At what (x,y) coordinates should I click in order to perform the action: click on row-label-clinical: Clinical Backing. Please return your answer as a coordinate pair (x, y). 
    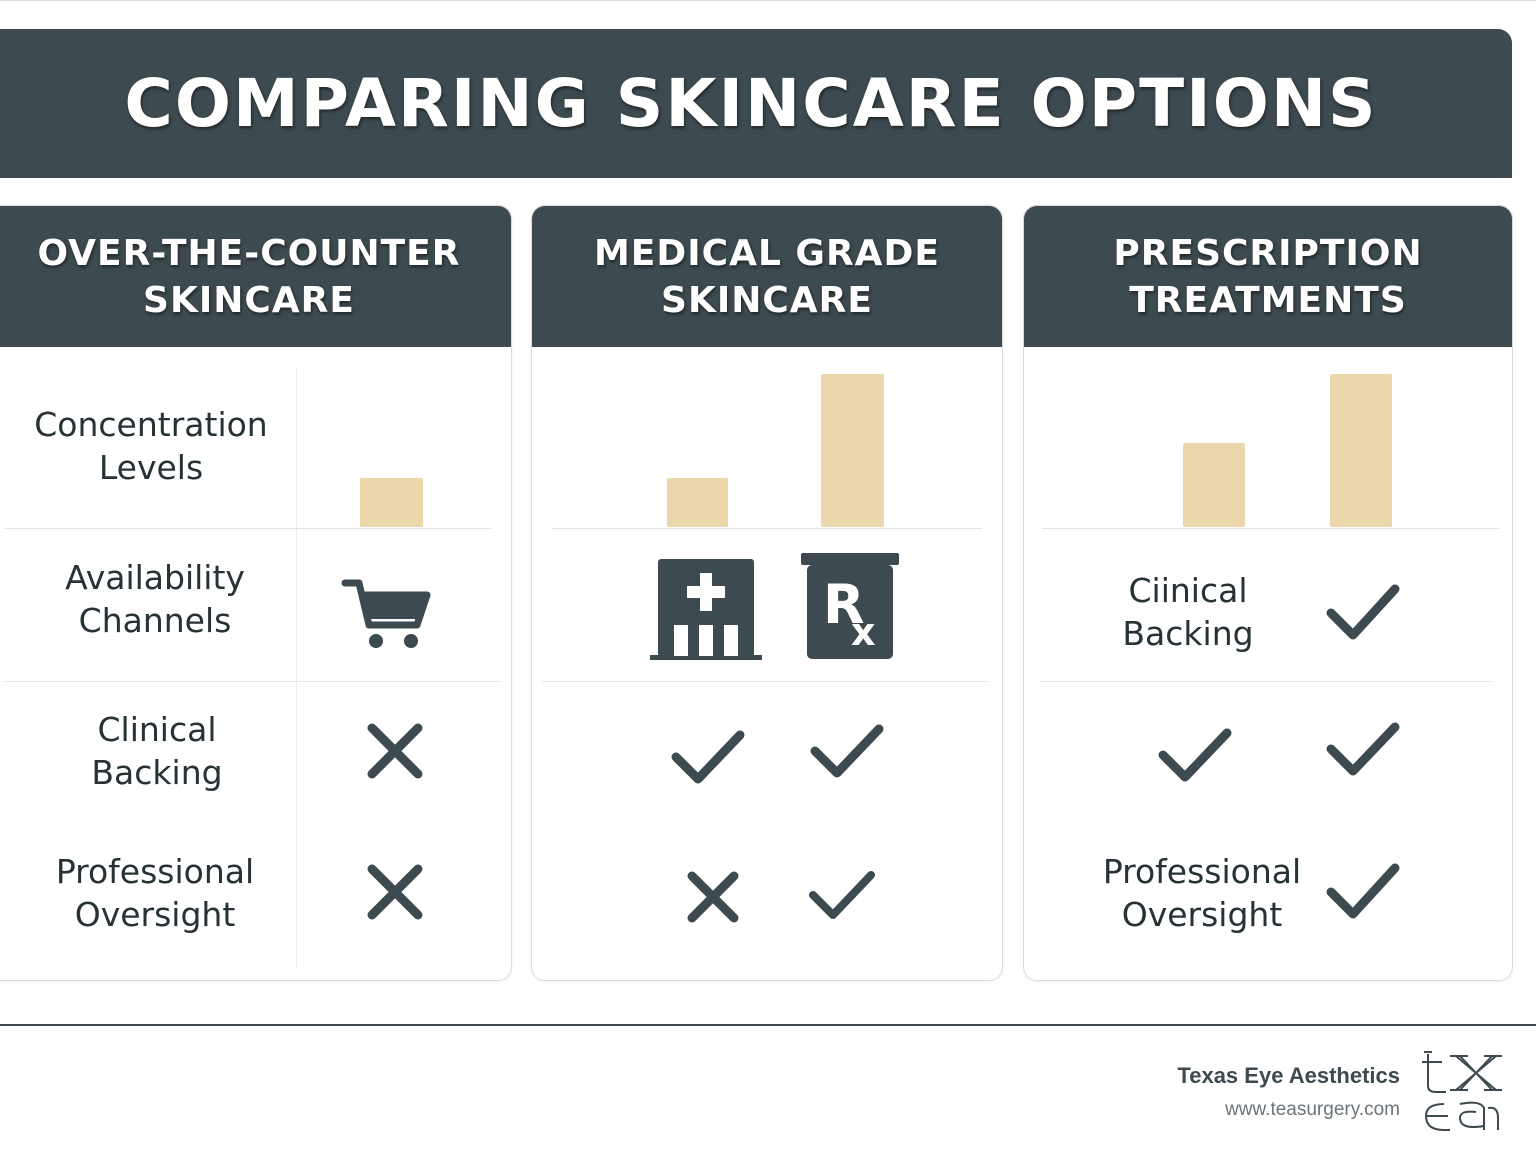
    Looking at the image, I should click on (157, 751).